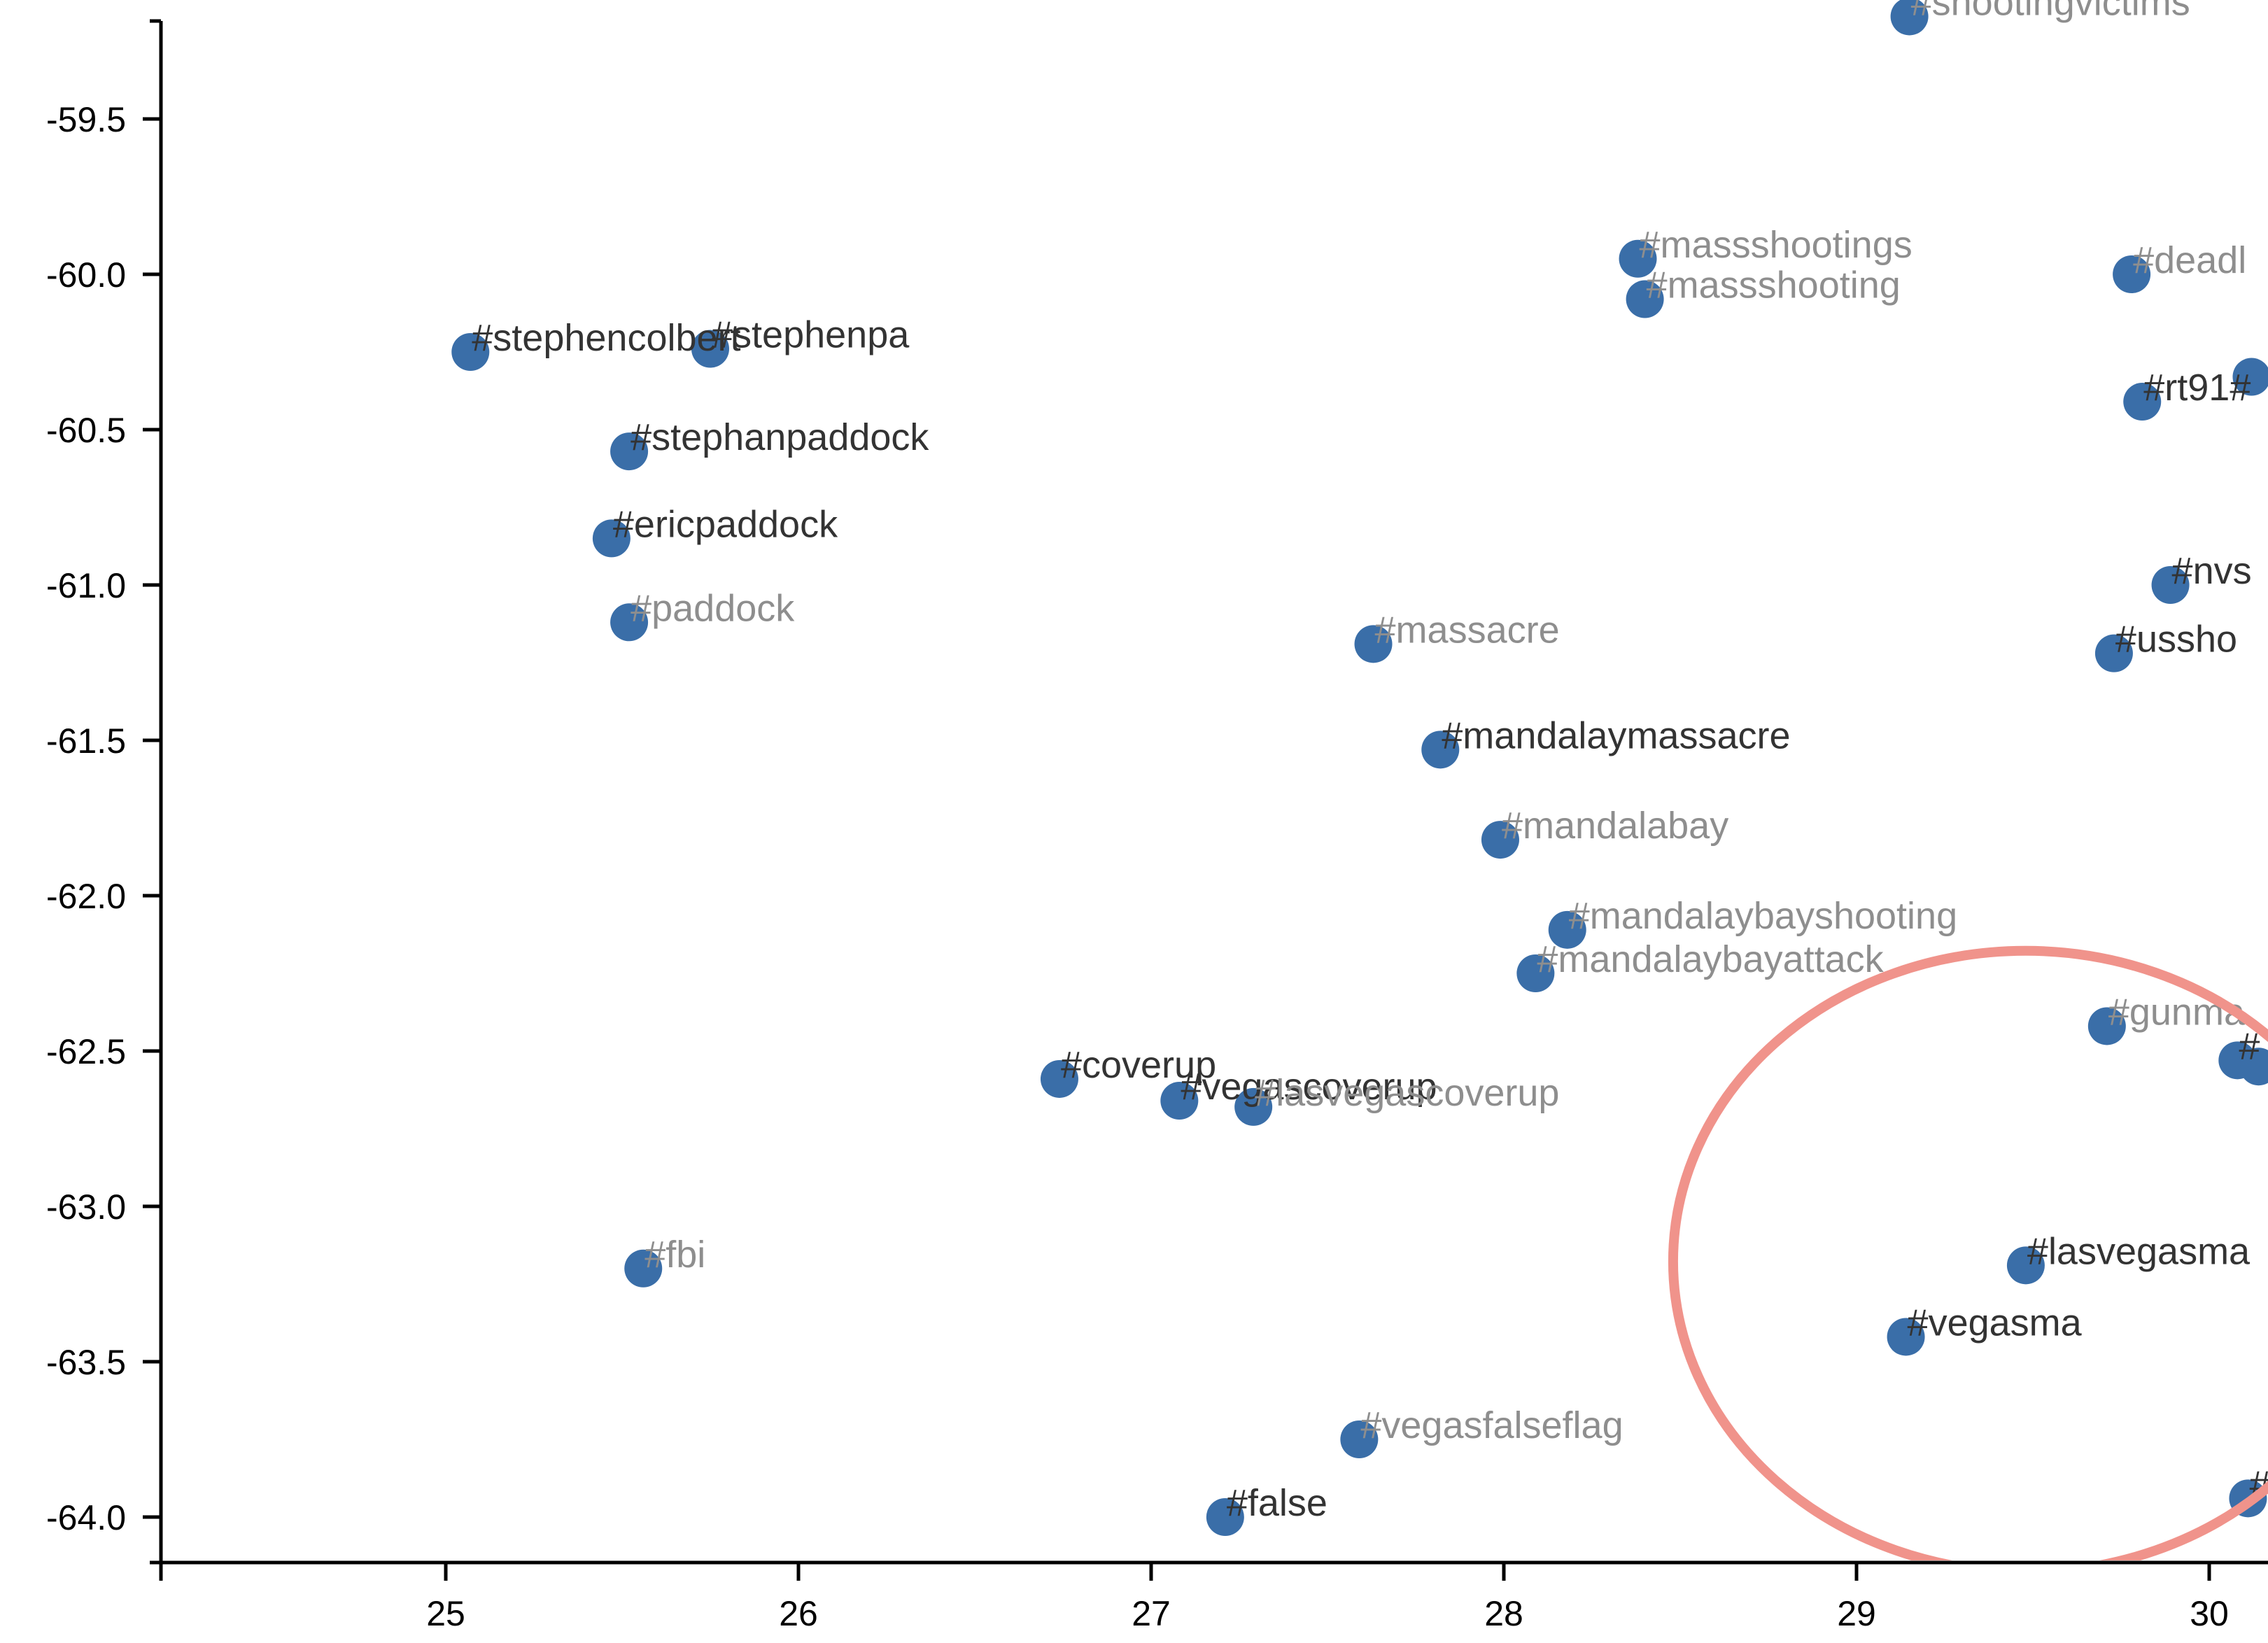 The width and height of the screenshot is (2268, 1643). I want to click on point-label: #mandalaybayattack, so click(1710, 959).